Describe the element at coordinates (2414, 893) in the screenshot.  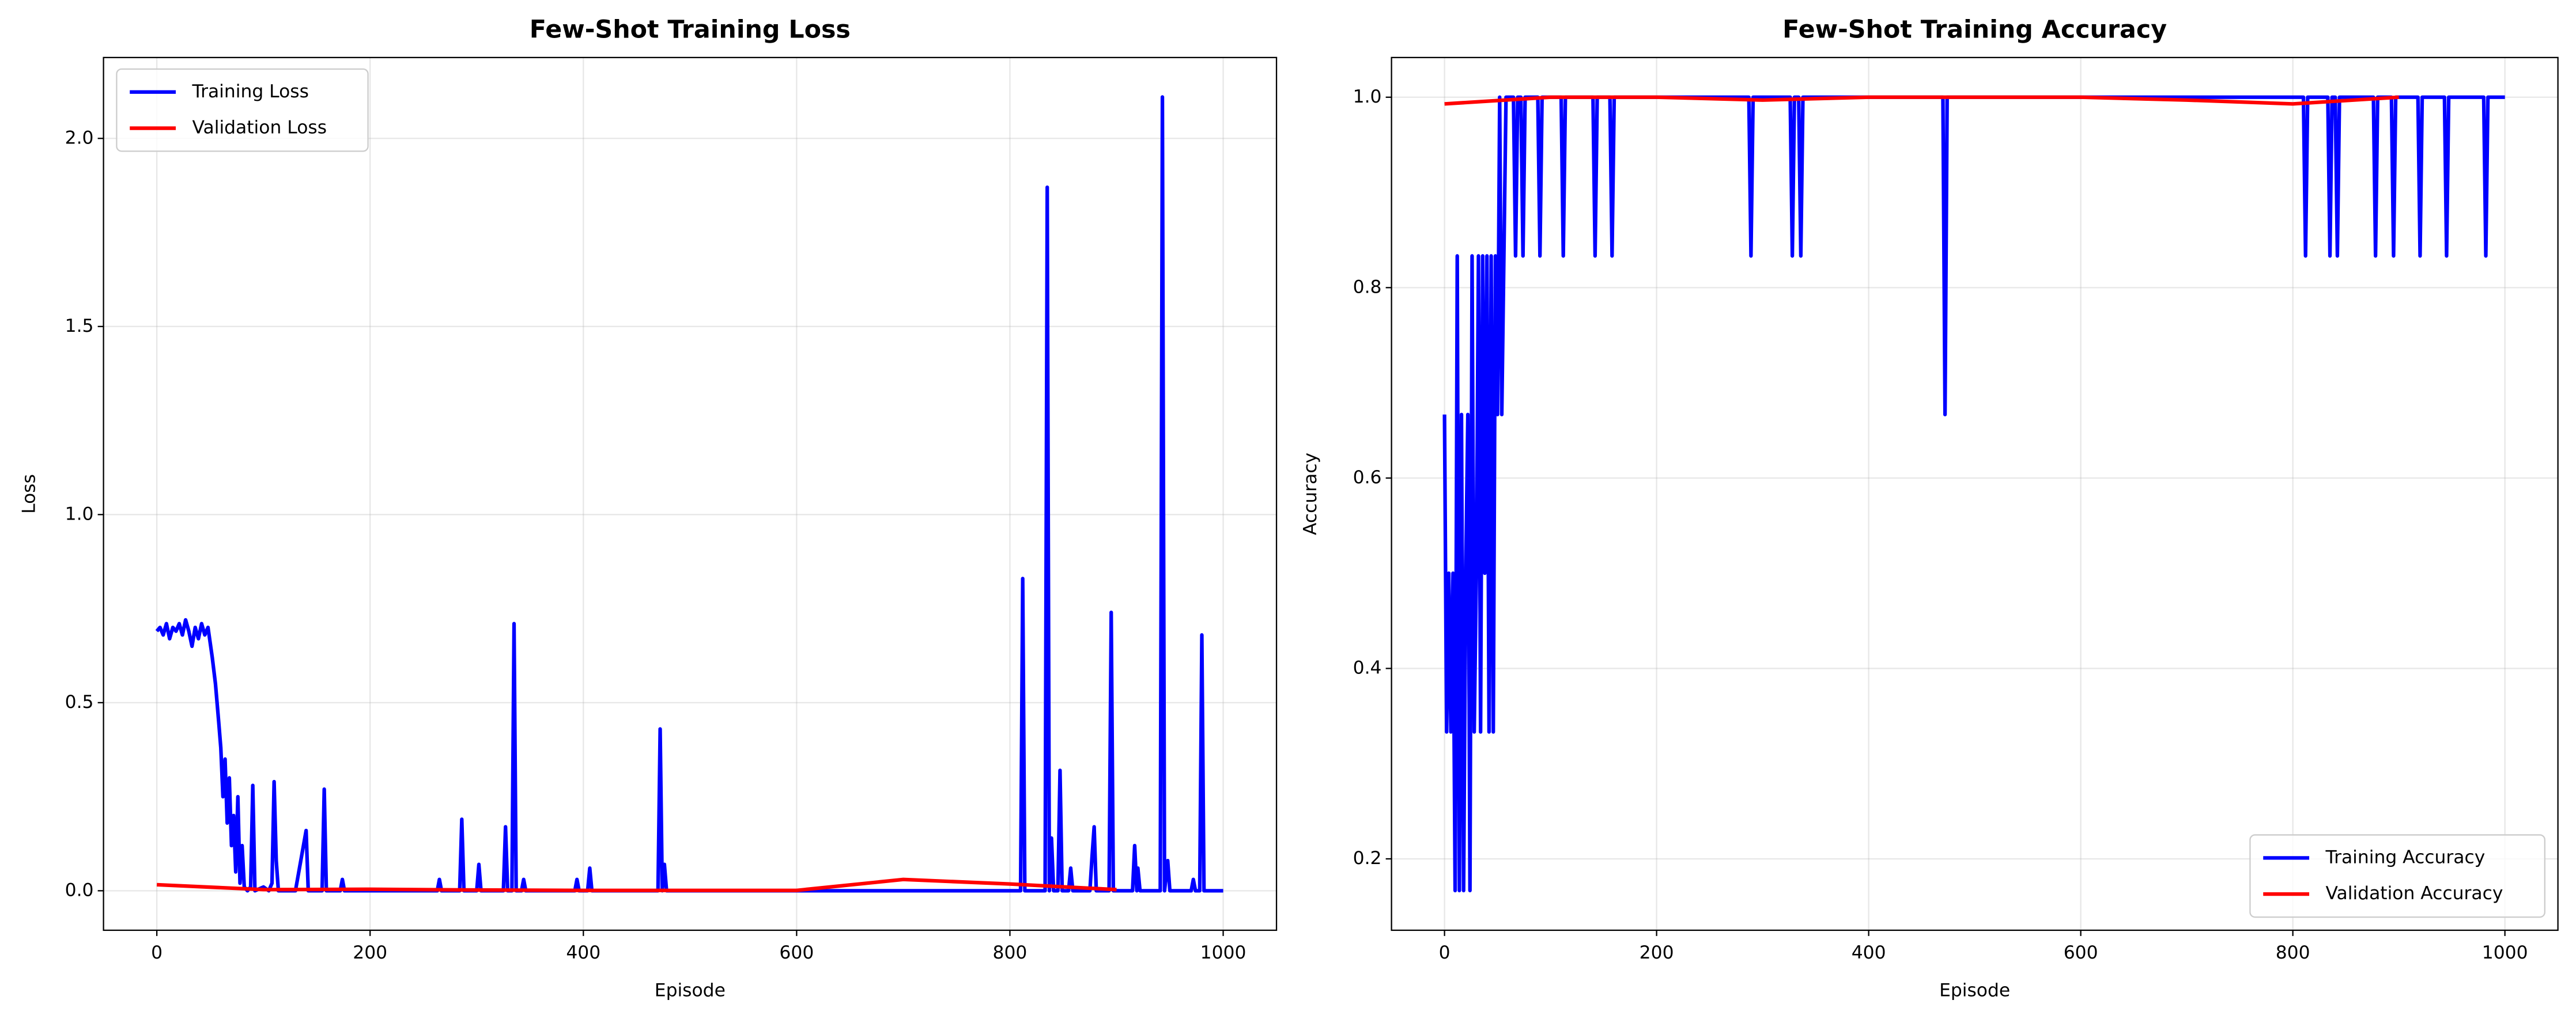
I see `legend-label: Validation Accuracy` at that location.